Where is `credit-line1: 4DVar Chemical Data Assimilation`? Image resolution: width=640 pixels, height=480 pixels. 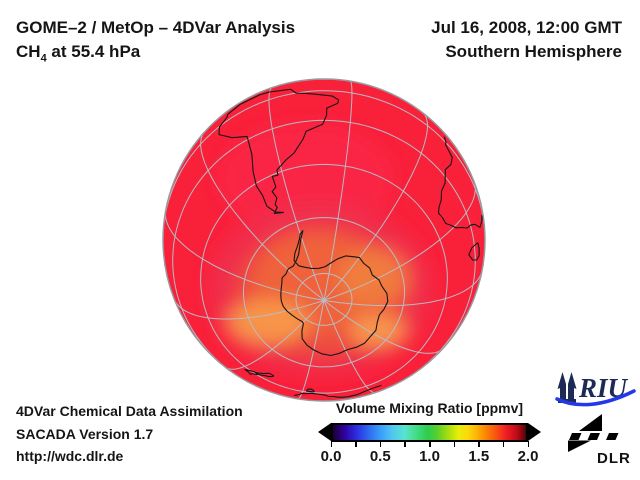 credit-line1: 4DVar Chemical Data Assimilation is located at coordinates (129, 411).